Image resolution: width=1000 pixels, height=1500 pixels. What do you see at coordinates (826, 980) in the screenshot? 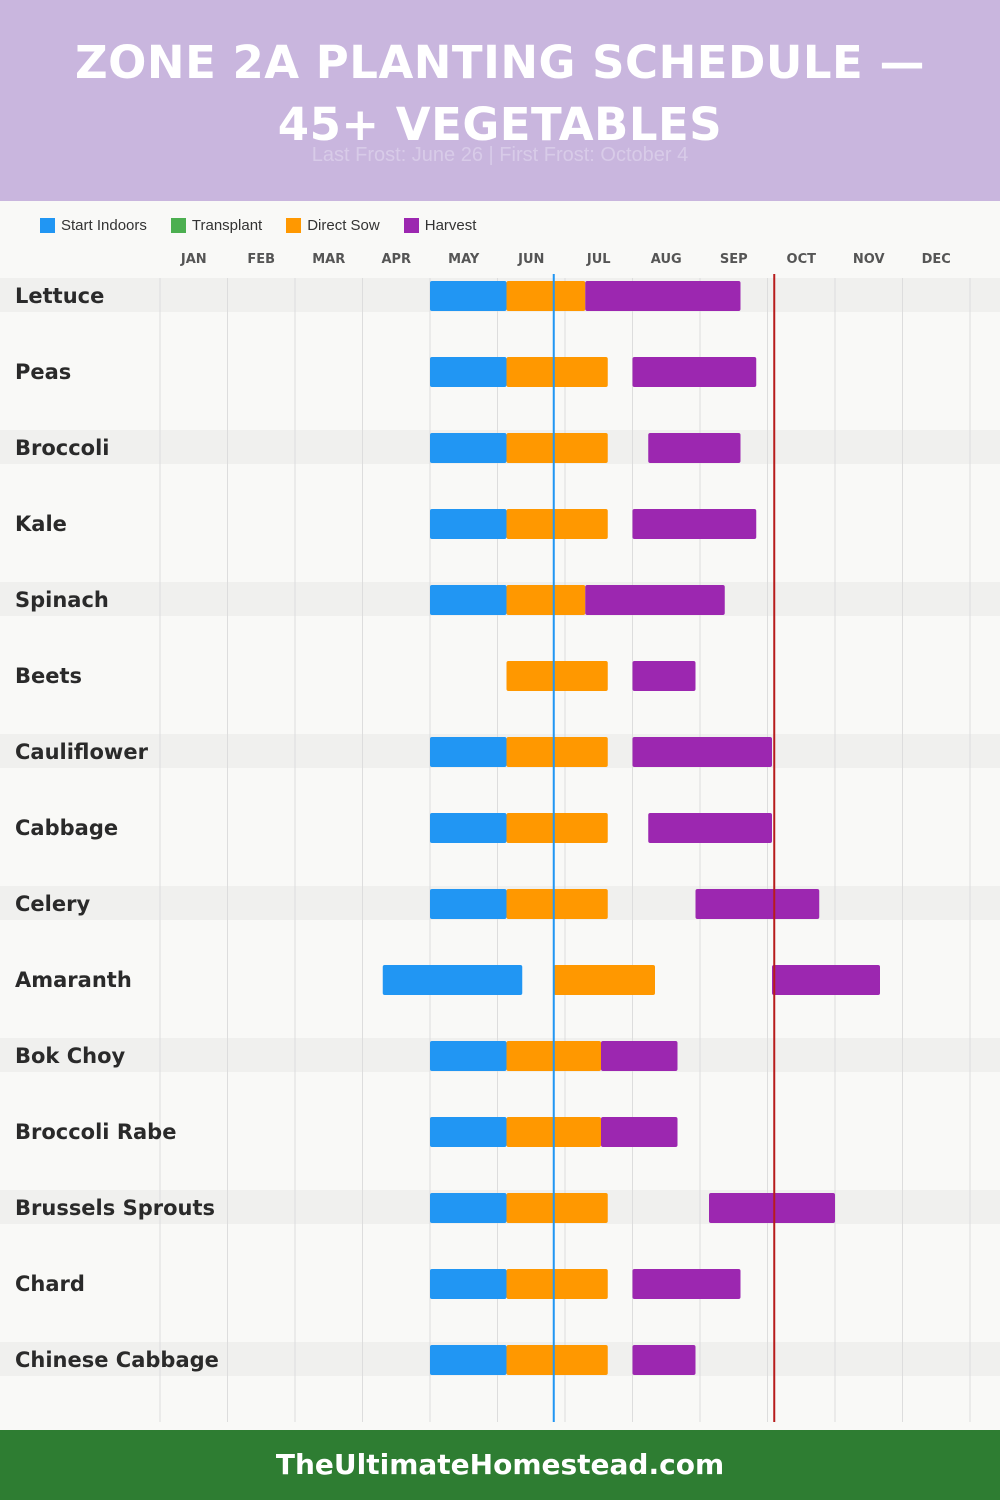
I see `bar-amaranth-harvest` at bounding box center [826, 980].